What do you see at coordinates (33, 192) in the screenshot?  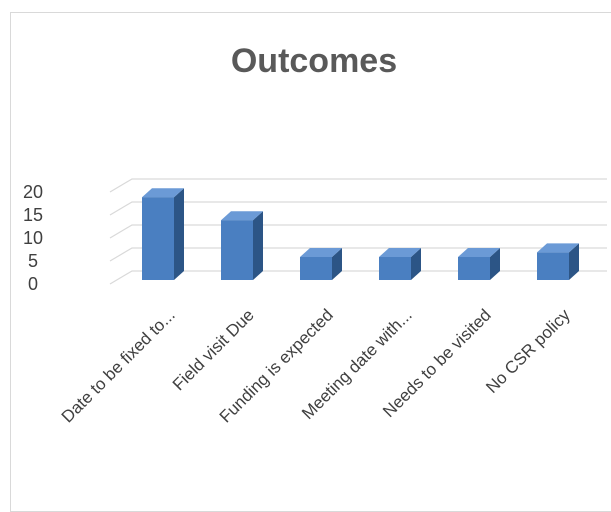 I see `y-tick-label: 20` at bounding box center [33, 192].